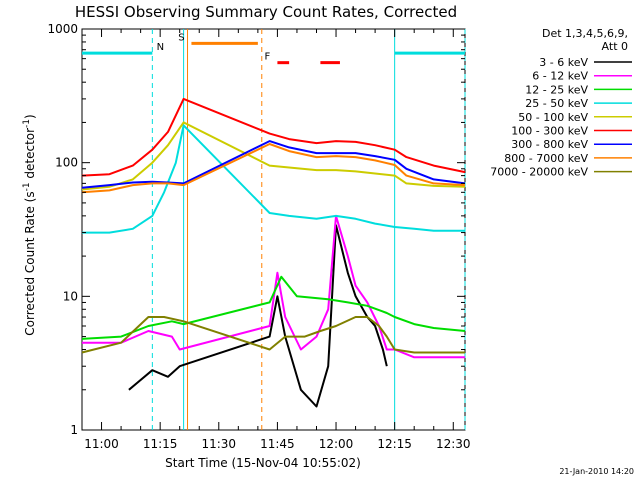 This screenshot has height=480, width=640. I want to click on flag-layer: N S F, so click(273, 48).